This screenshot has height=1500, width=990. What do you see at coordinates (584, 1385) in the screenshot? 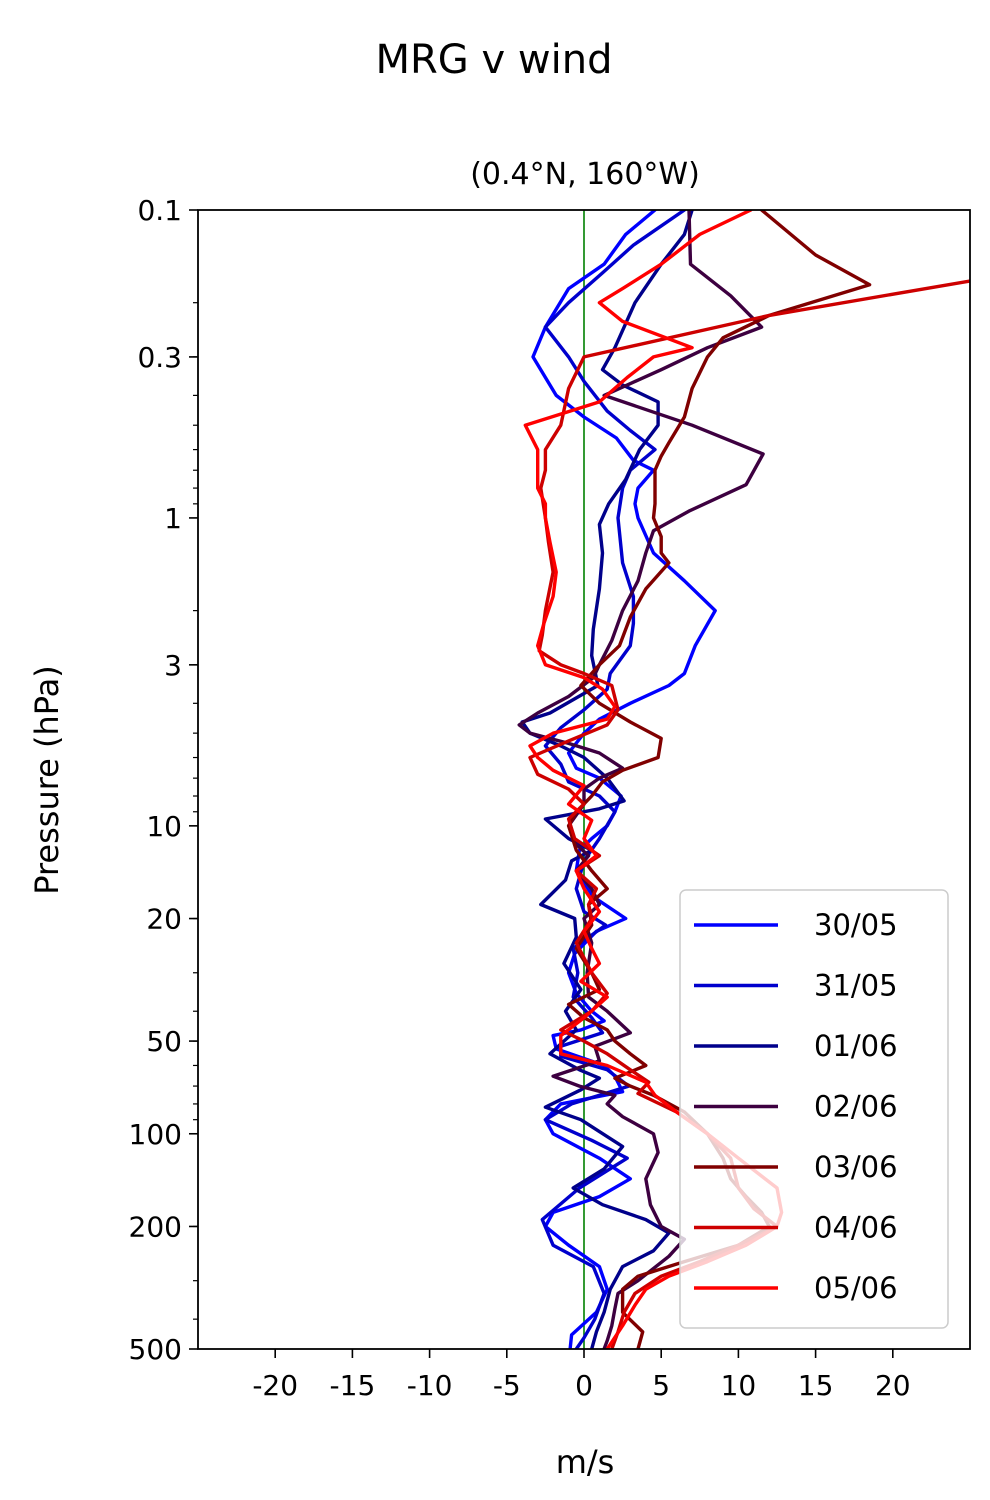
I see `x-tick-label: 0` at bounding box center [584, 1385].